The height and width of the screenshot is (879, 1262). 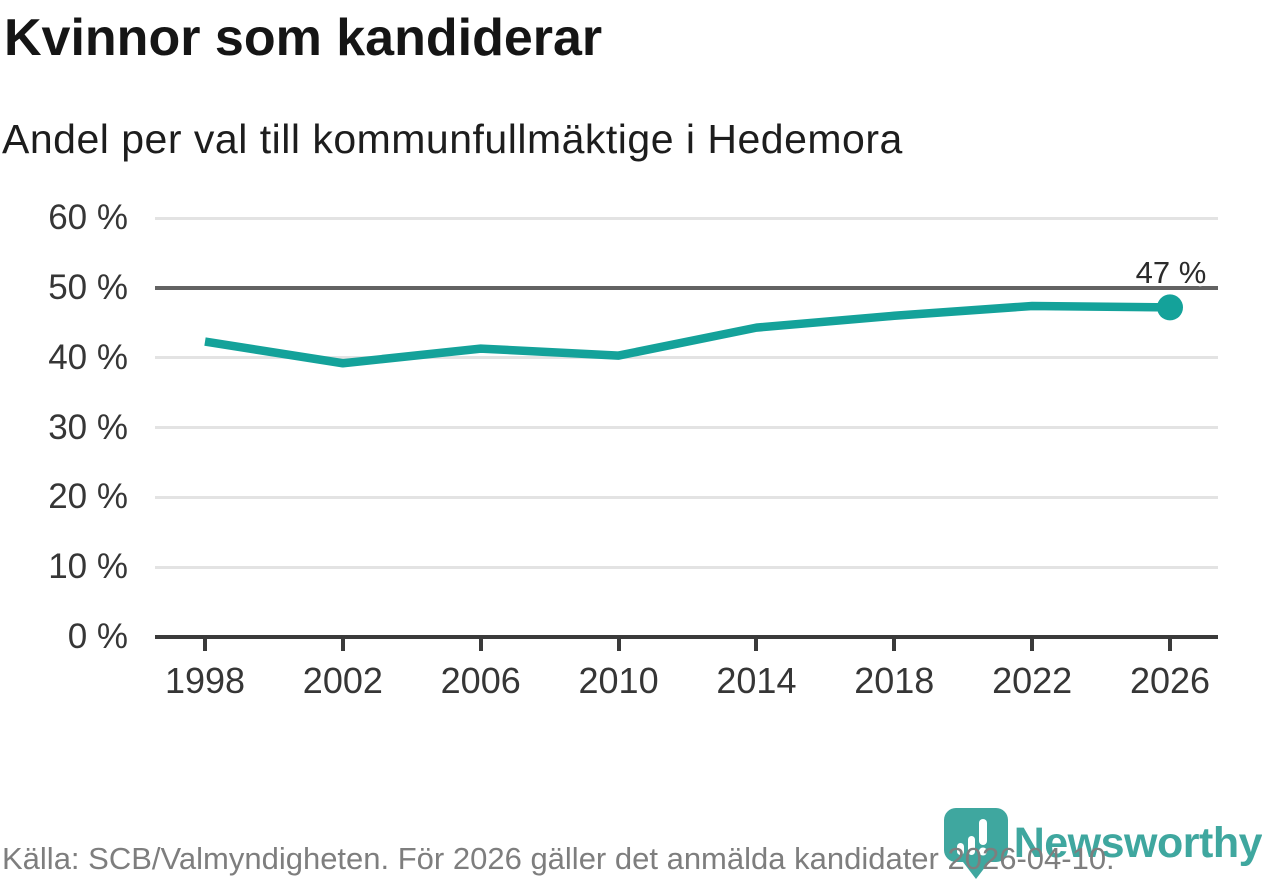 What do you see at coordinates (1032, 644) in the screenshot?
I see `x-axis-tick-2022` at bounding box center [1032, 644].